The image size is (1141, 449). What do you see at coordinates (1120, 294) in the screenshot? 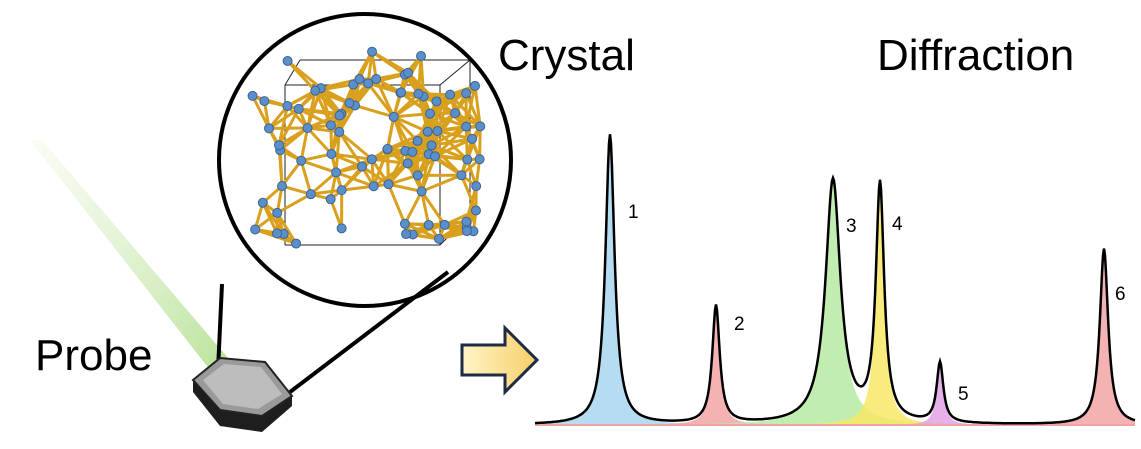
I see `peak-label: 6` at bounding box center [1120, 294].